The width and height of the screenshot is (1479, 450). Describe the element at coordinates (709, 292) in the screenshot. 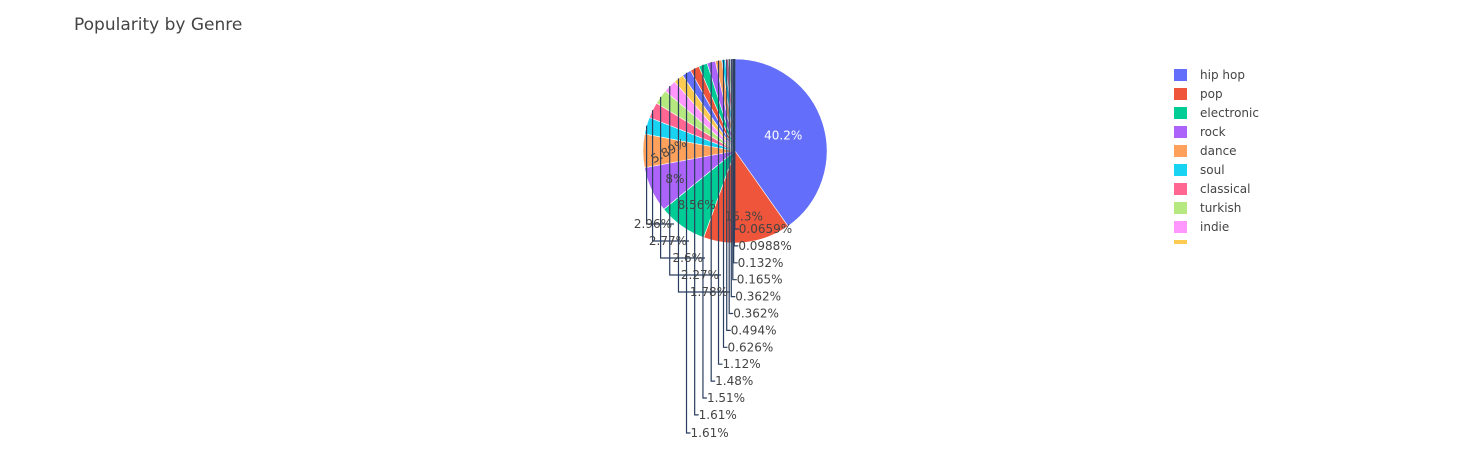

I see `slice-label-9: 1.78%` at that location.